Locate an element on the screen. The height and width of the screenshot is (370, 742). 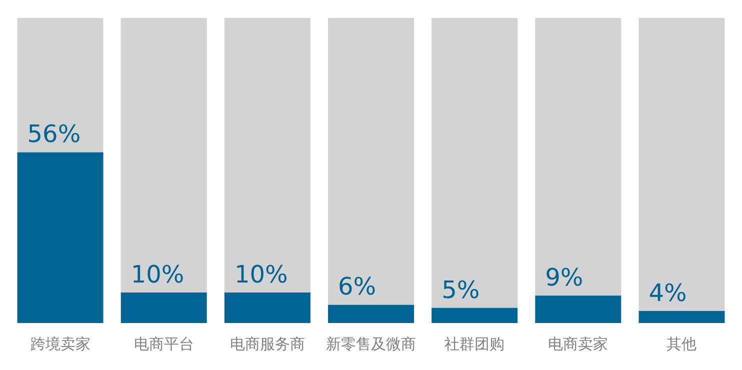
data-label: 6% is located at coordinates (357, 286).